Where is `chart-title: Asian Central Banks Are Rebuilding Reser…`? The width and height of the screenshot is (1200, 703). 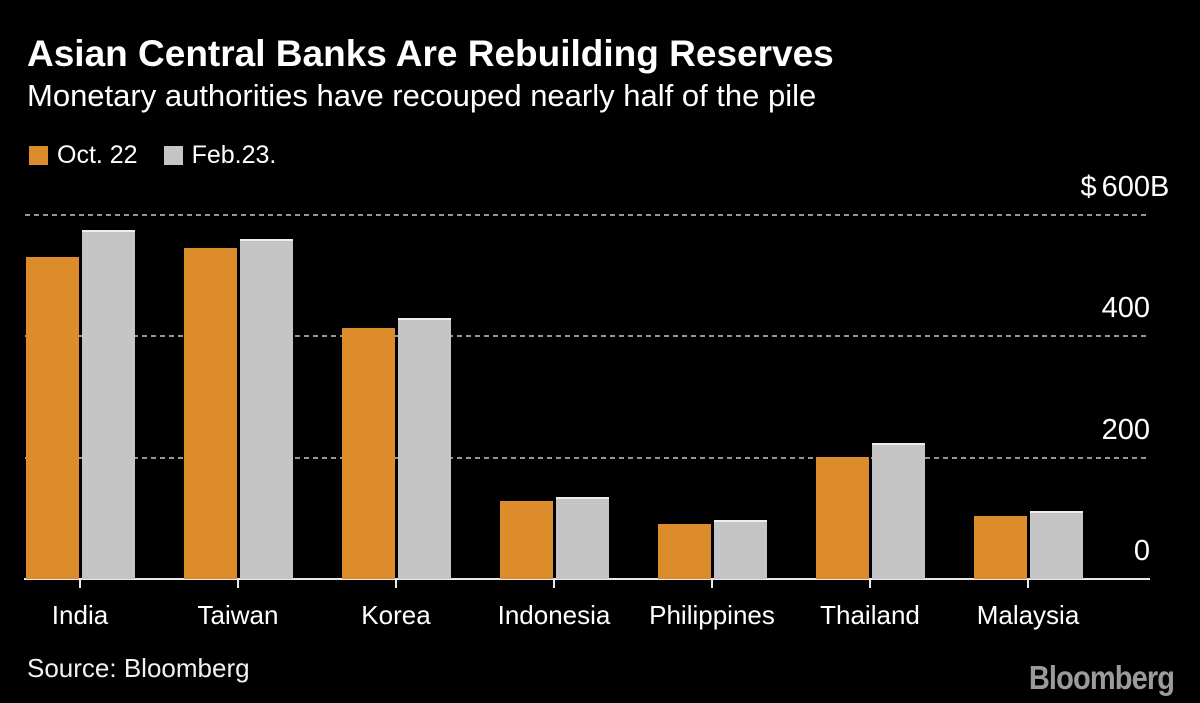
chart-title: Asian Central Banks Are Rebuilding Reser… is located at coordinates (430, 53).